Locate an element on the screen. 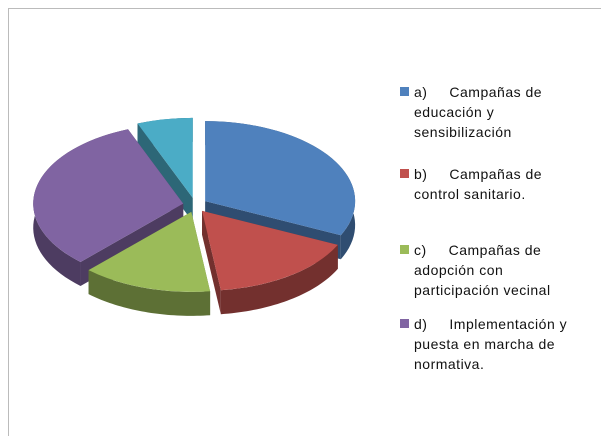 This screenshot has height=436, width=601. legend-item: b) Campañas de control sanitario. is located at coordinates (495, 184).